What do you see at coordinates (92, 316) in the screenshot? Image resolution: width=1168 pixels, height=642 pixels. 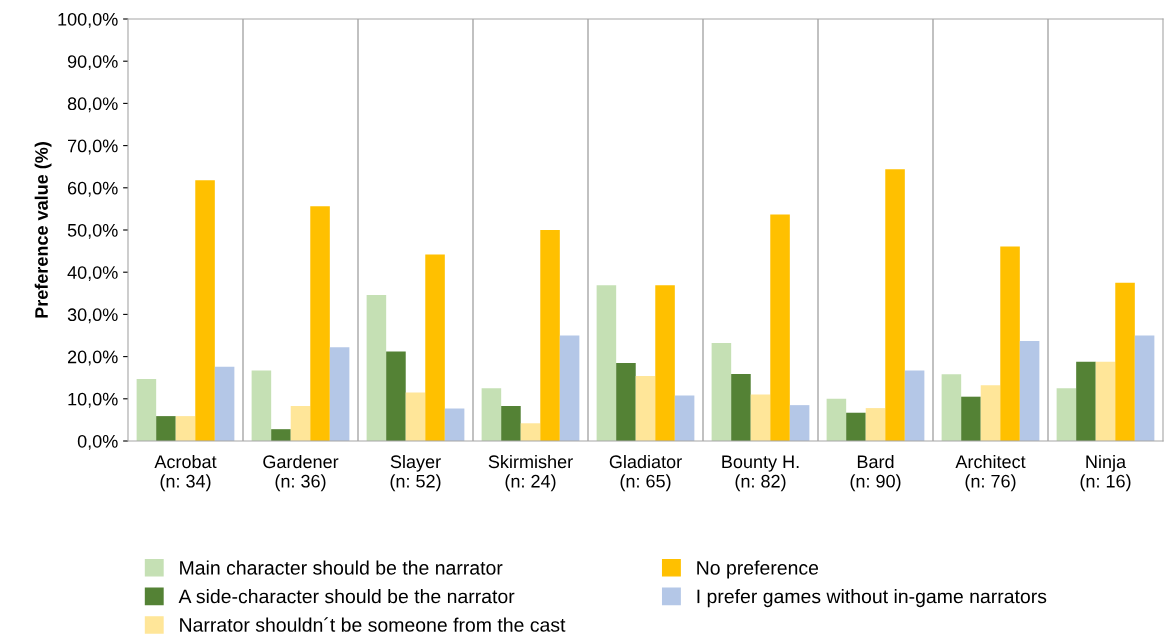 I see `y-tick-label: 30,0%` at bounding box center [92, 316].